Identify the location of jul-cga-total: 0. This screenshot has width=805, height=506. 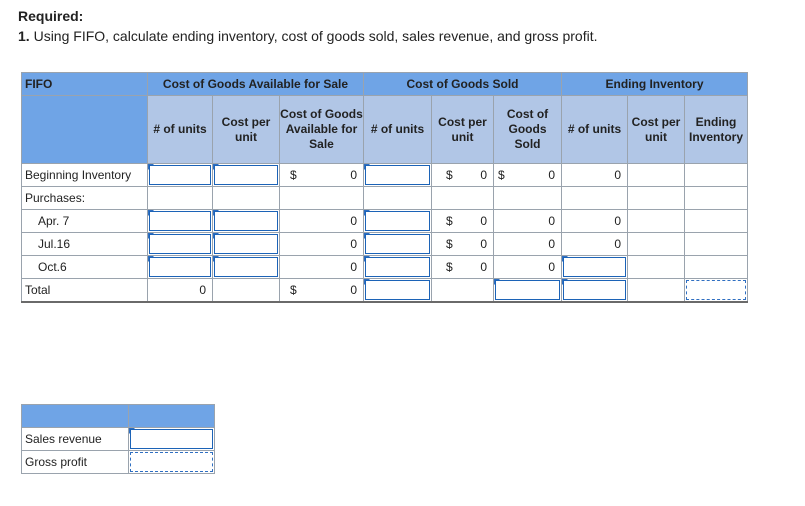
(321, 244).